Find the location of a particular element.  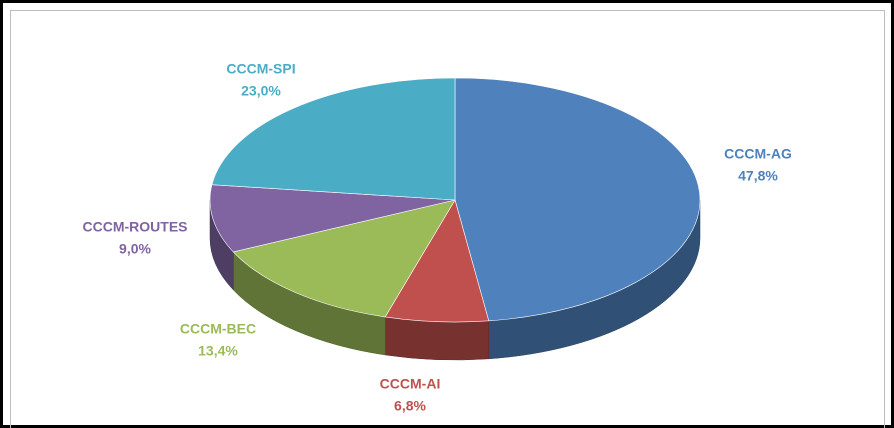

slice-label-name: CCCM-SPI is located at coordinates (260, 69).